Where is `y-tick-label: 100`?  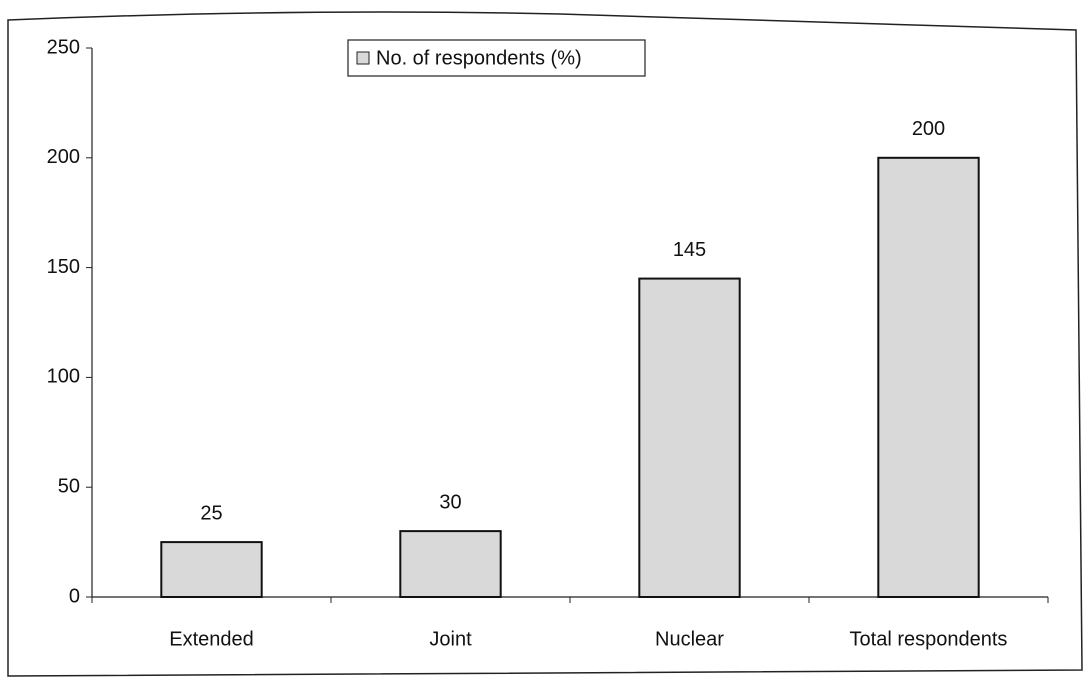
y-tick-label: 100 is located at coordinates (63, 377).